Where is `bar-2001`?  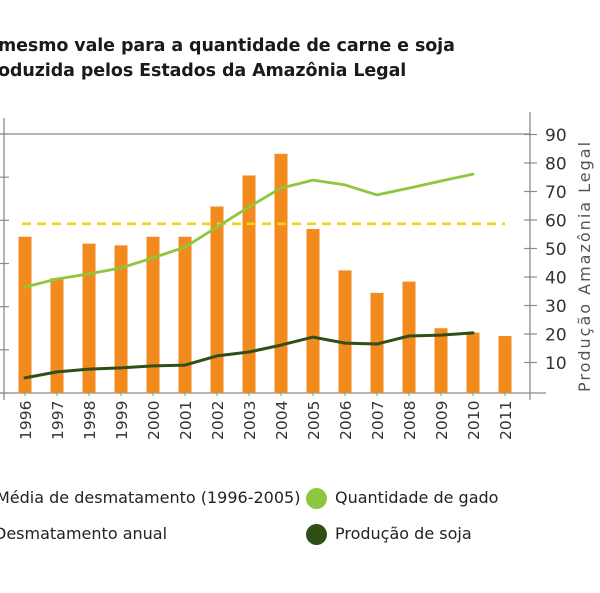
bar-2001 is located at coordinates (185, 314).